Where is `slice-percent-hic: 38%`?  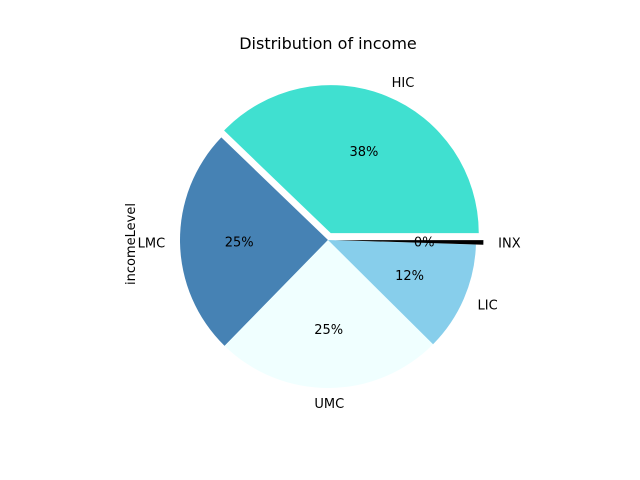
slice-percent-hic: 38% is located at coordinates (363, 152).